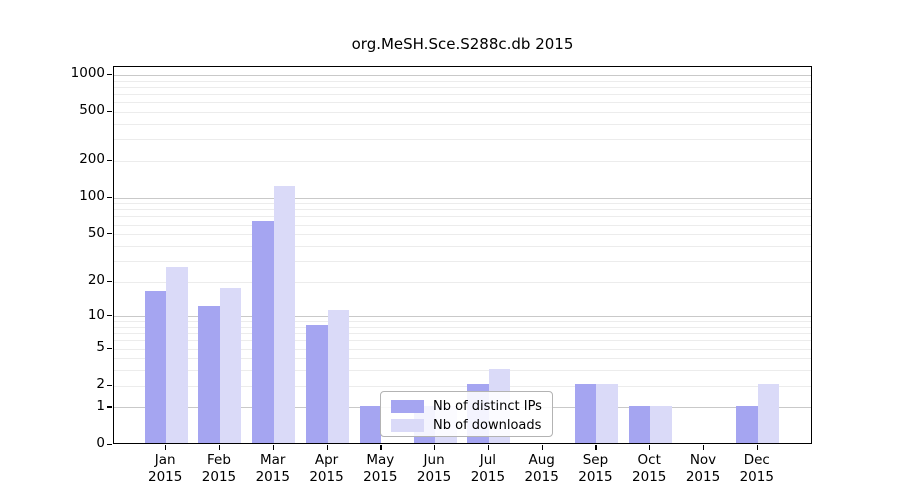 The height and width of the screenshot is (500, 900). I want to click on y-axis-tick-label: 5, so click(100, 347).